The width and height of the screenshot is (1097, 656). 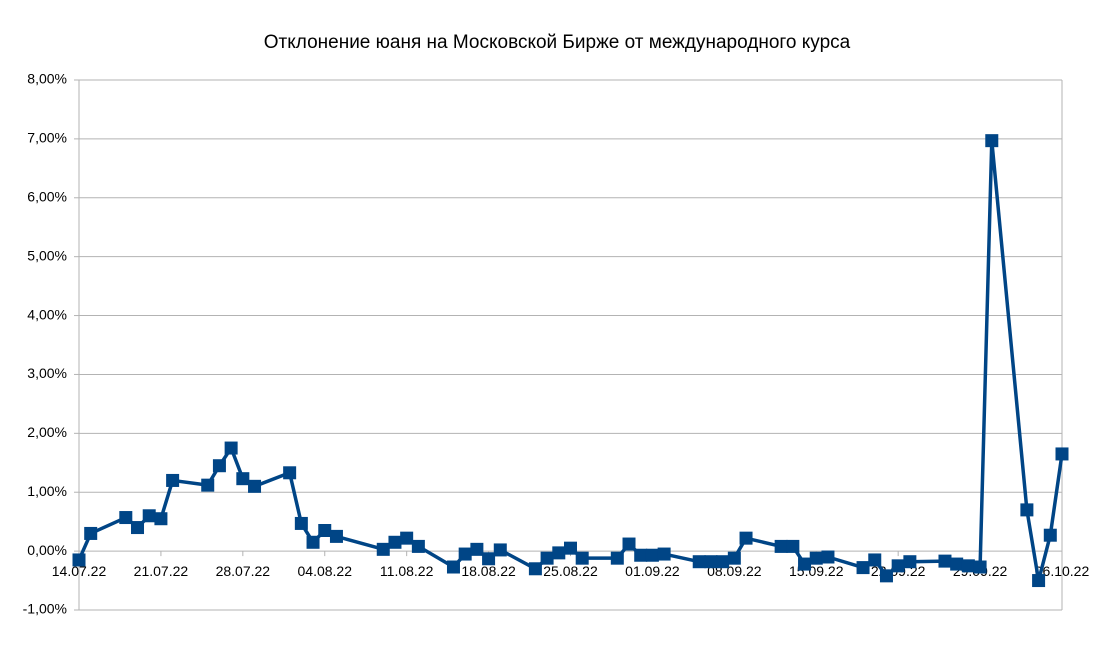 I want to click on y-tick-label: 8,00%, so click(x=47, y=79).